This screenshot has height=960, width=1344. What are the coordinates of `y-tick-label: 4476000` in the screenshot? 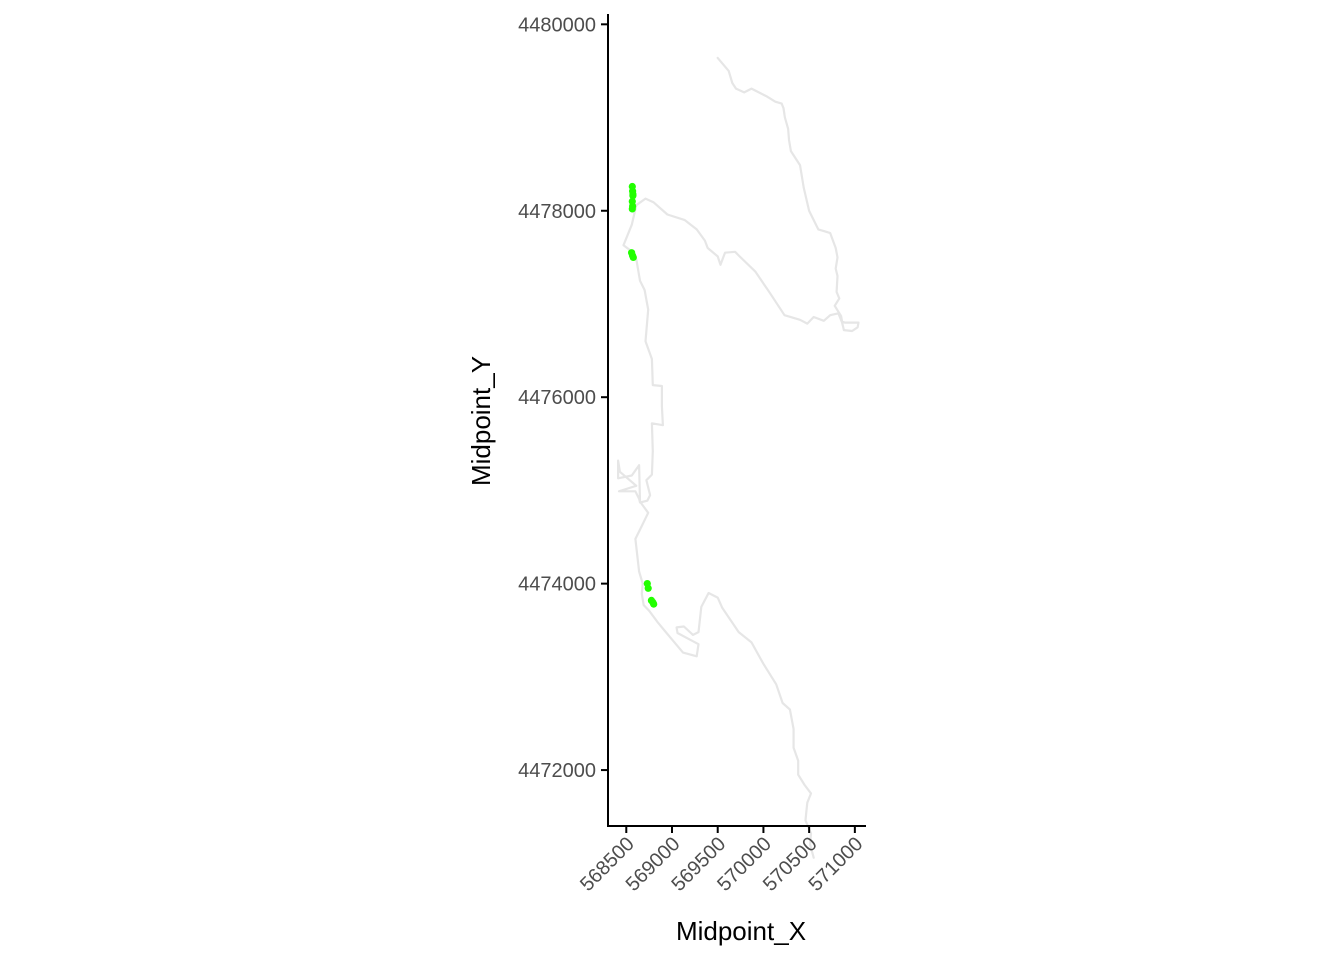 It's located at (557, 398).